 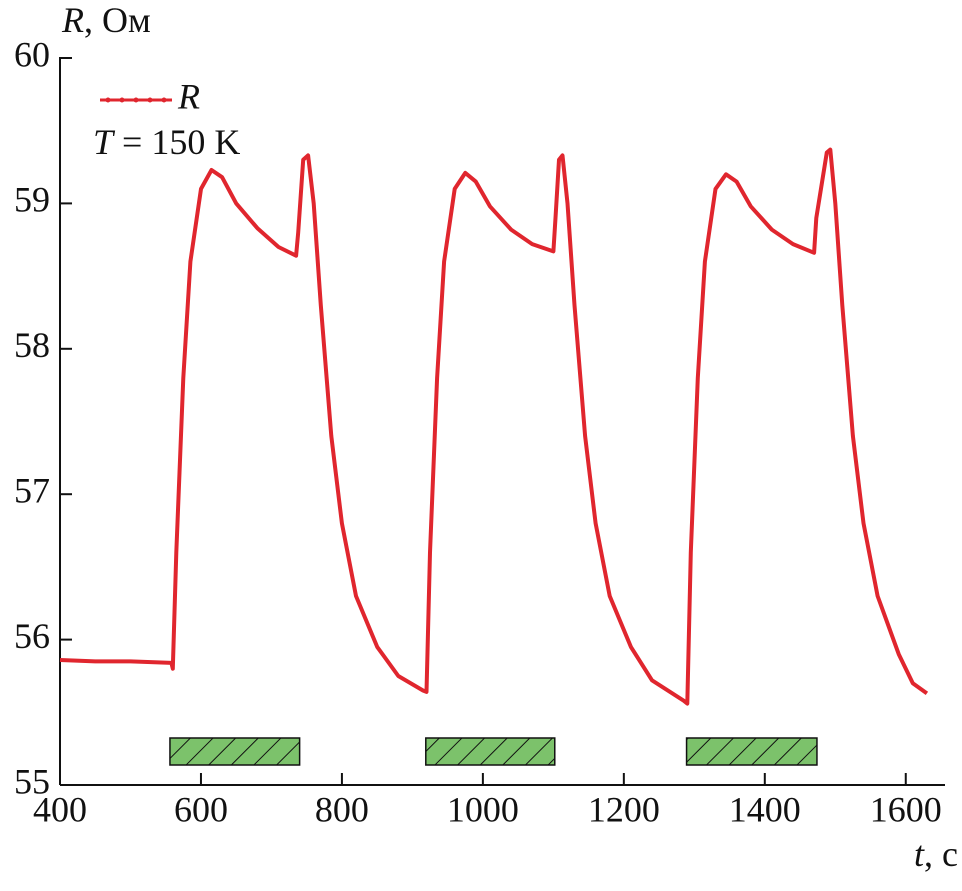 What do you see at coordinates (201, 809) in the screenshot?
I see `x-tick-label: 600` at bounding box center [201, 809].